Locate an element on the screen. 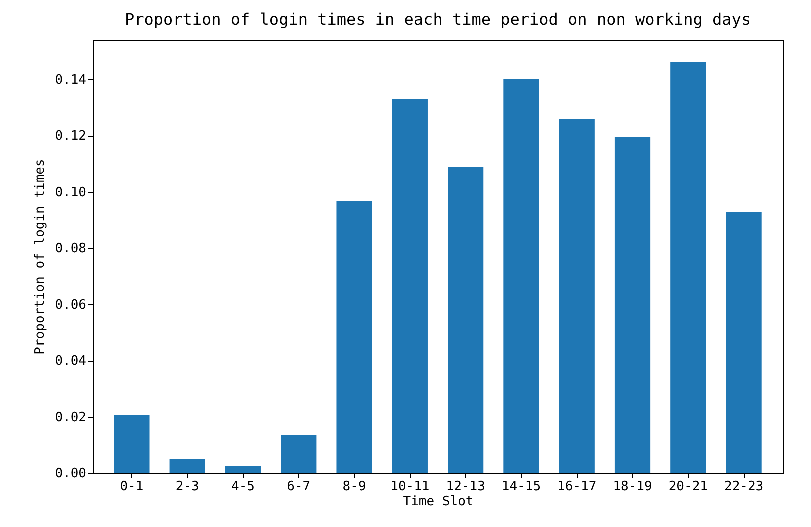 This screenshot has width=811, height=527. x-tick-label: 20-21 is located at coordinates (688, 487).